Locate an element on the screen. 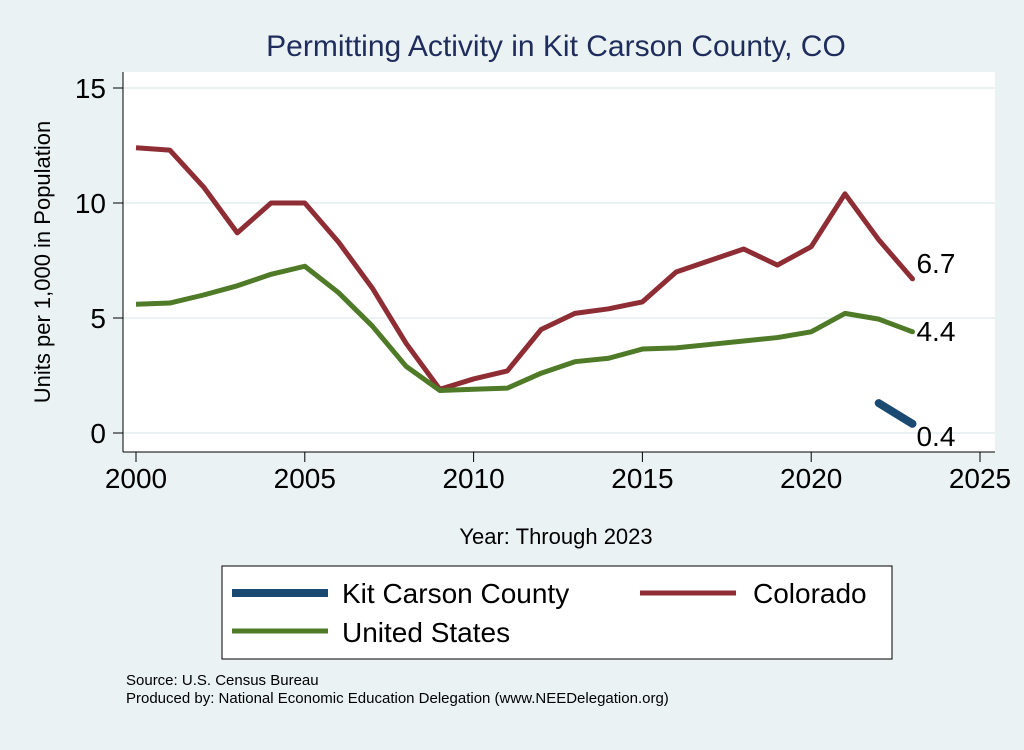 The image size is (1024, 750). source-note: Source: U.S. Census Bureau is located at coordinates (222, 680).